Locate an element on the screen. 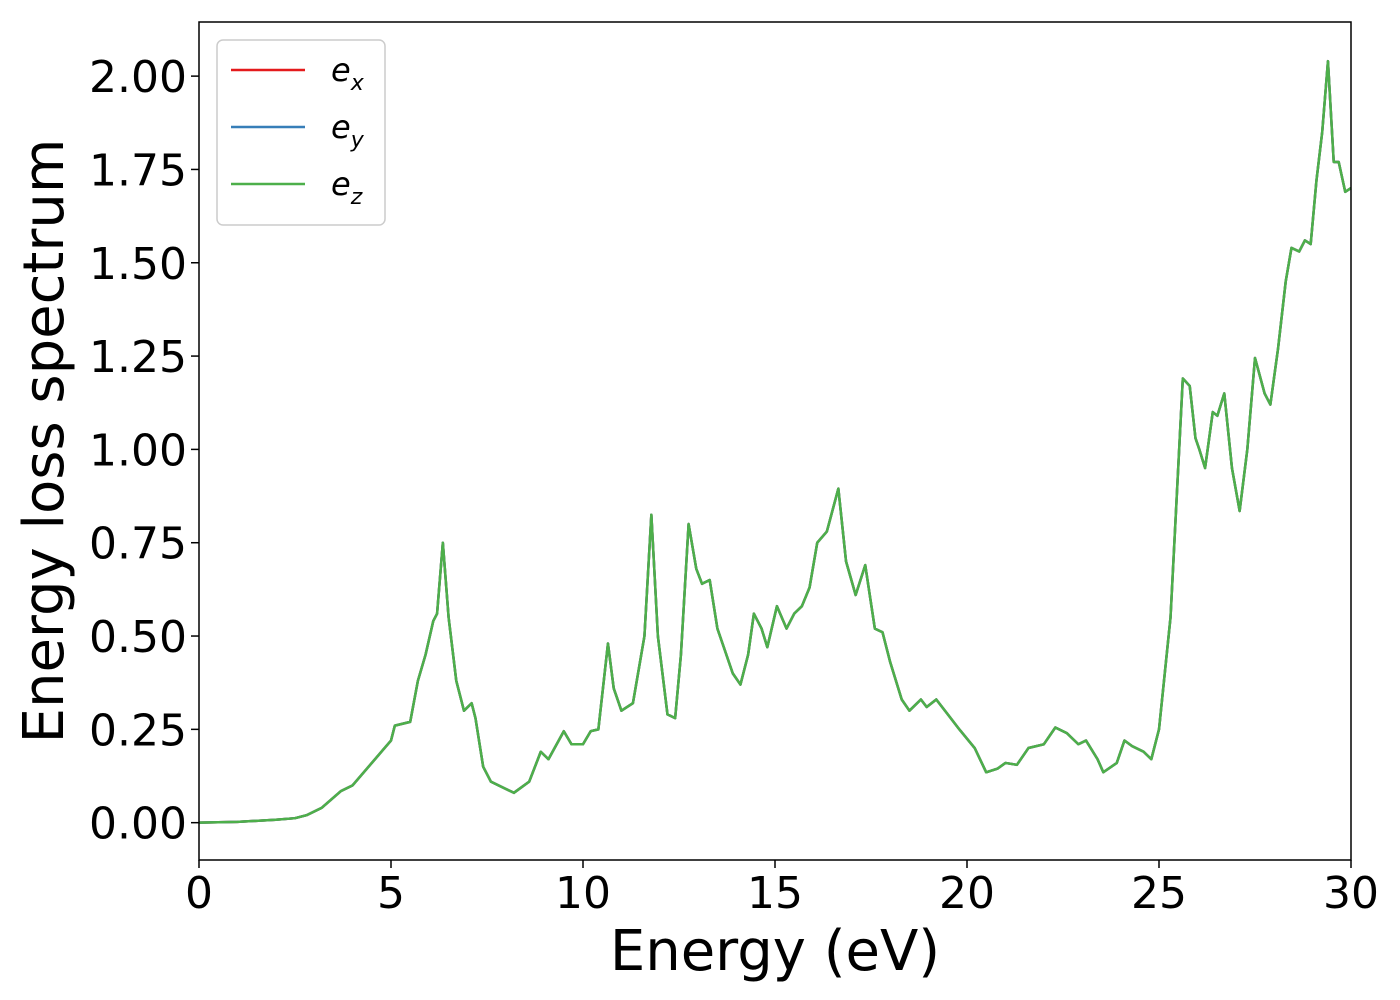 The image size is (1400, 1000). y-tick-label: 1.50 is located at coordinates (138, 264).